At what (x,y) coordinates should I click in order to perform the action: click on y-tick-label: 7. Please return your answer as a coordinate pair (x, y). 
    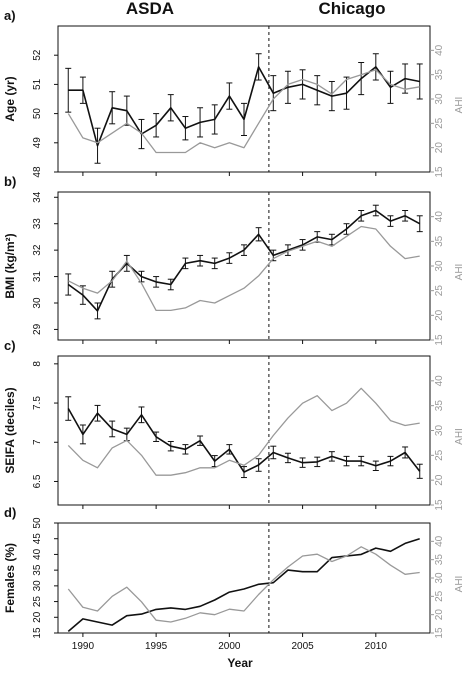
    Looking at the image, I should click on (37, 442).